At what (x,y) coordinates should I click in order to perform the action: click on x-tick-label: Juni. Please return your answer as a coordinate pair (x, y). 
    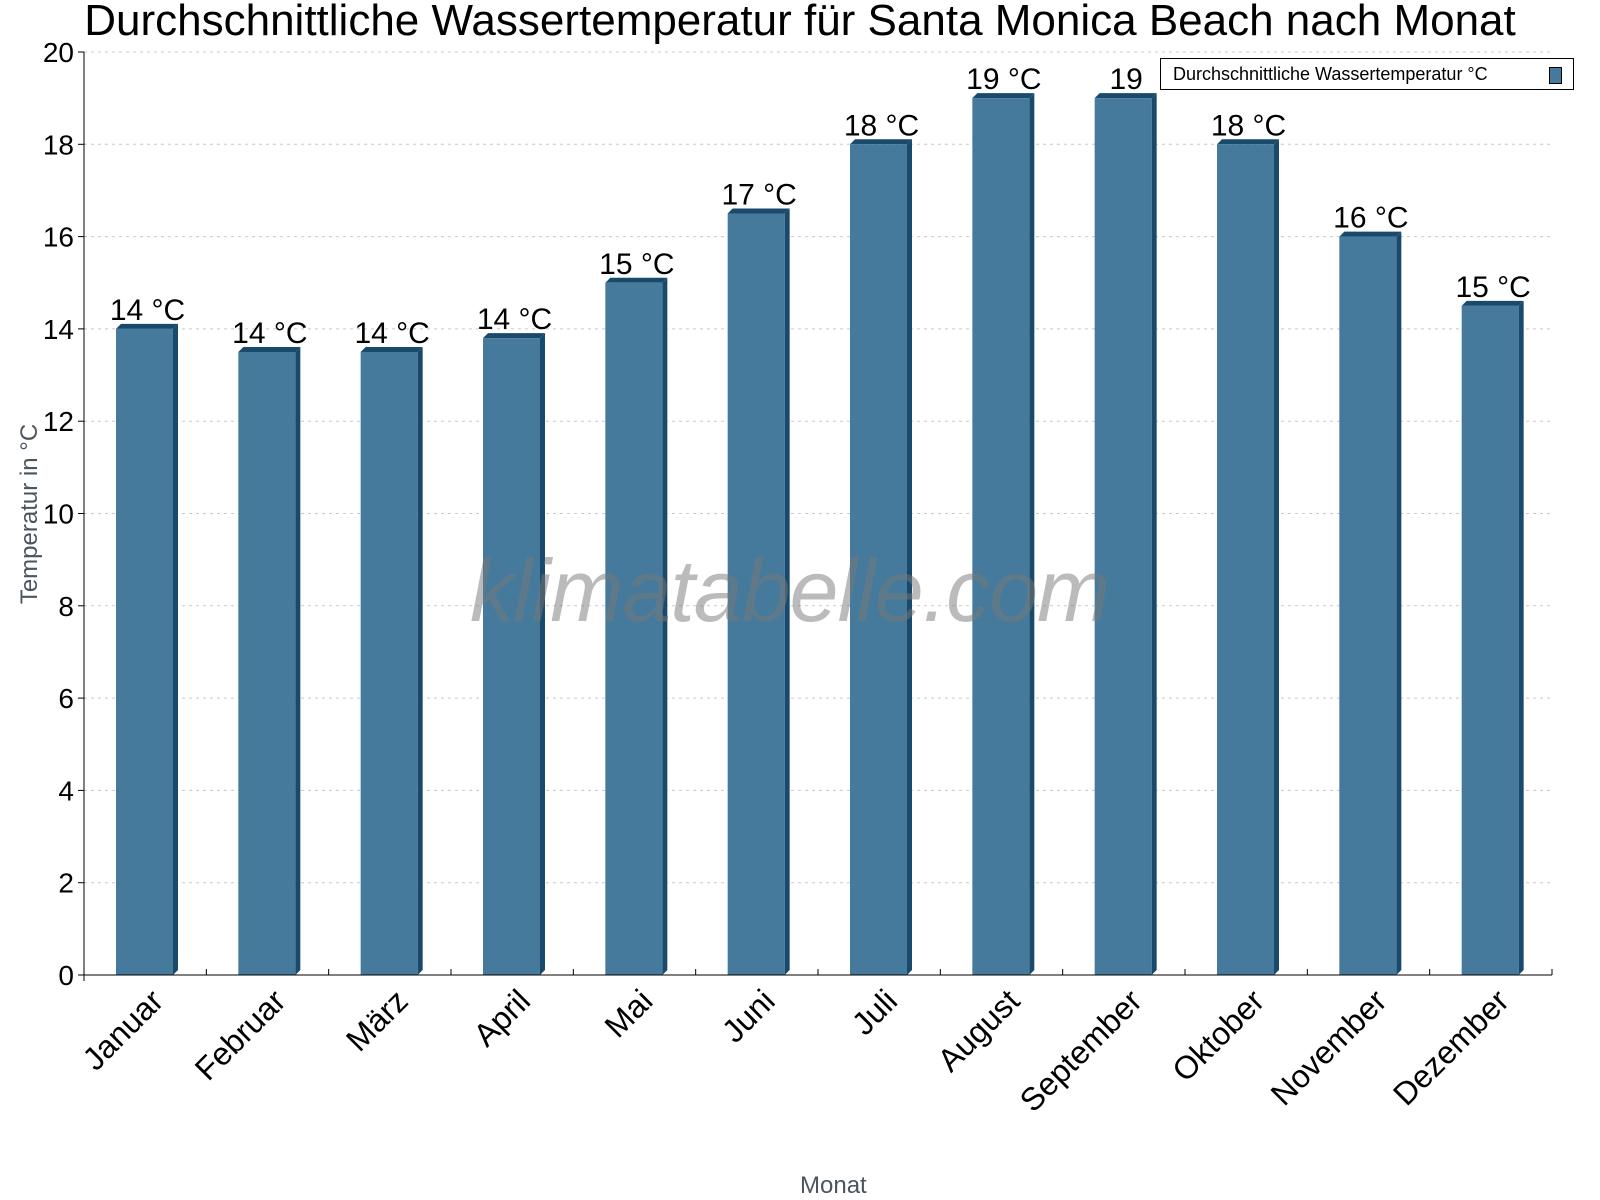
    Looking at the image, I should click on (748, 1015).